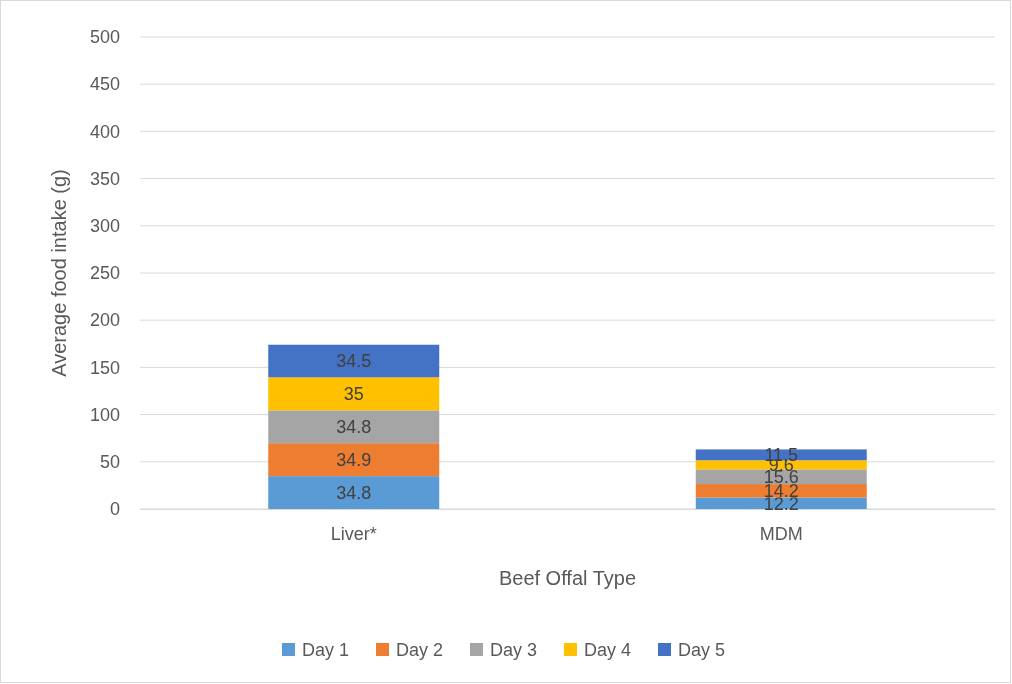 This screenshot has width=1012, height=684. What do you see at coordinates (781, 533) in the screenshot?
I see `x-tick-label: MDM` at bounding box center [781, 533].